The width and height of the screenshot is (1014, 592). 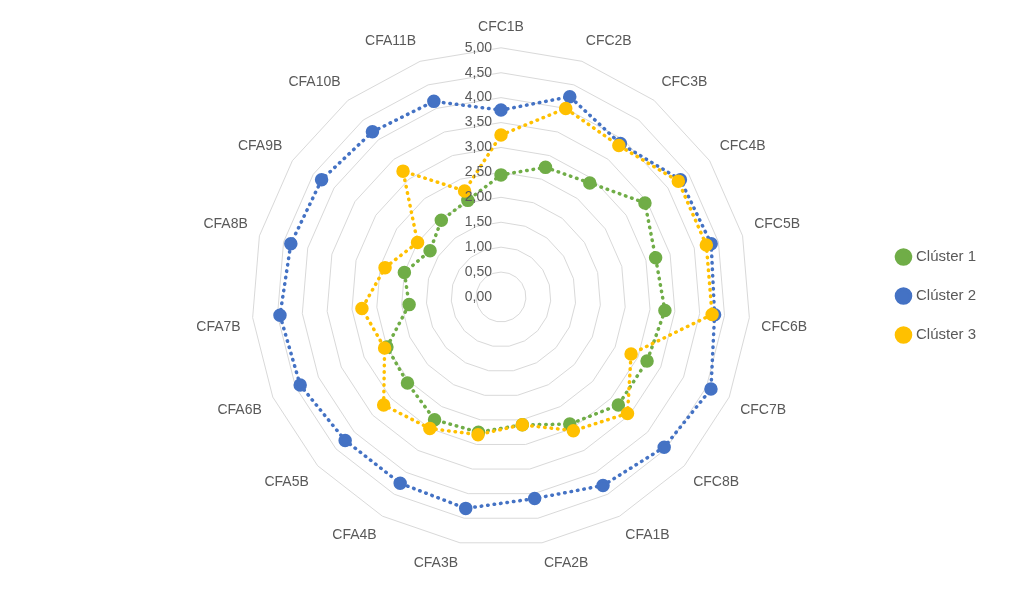 What do you see at coordinates (391, 40) in the screenshot?
I see `spoke-label: CFA11B` at bounding box center [391, 40].